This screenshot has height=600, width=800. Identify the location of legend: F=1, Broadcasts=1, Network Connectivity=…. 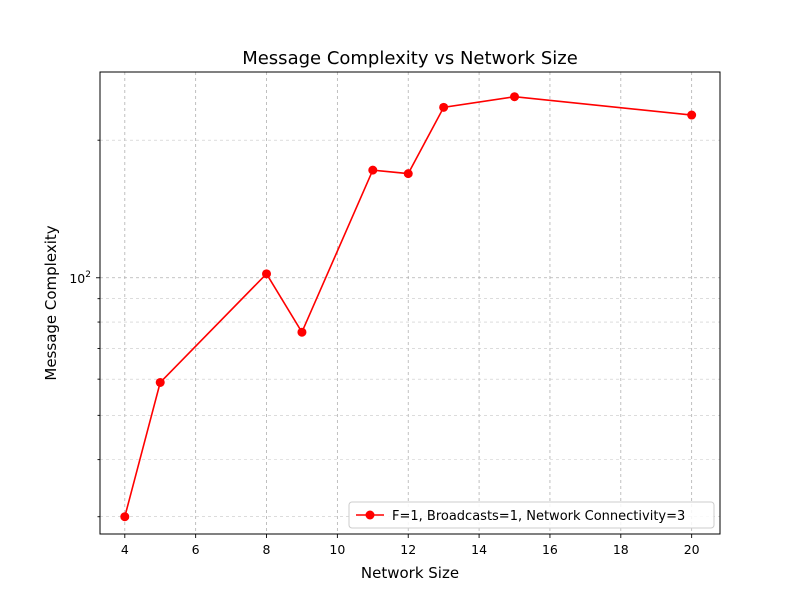
(531, 515).